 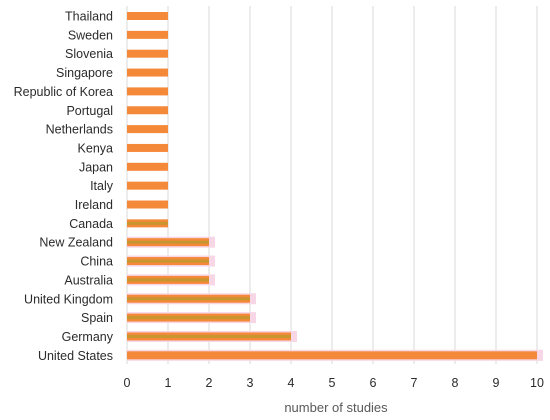 What do you see at coordinates (95, 148) in the screenshot?
I see `category-label-kenya: Kenya` at bounding box center [95, 148].